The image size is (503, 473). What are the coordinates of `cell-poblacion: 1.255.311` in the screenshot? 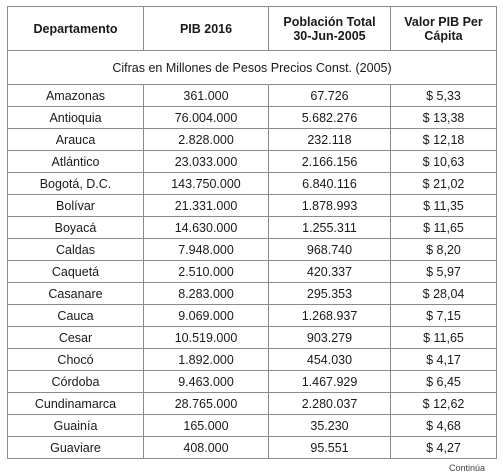 It's located at (329, 227).